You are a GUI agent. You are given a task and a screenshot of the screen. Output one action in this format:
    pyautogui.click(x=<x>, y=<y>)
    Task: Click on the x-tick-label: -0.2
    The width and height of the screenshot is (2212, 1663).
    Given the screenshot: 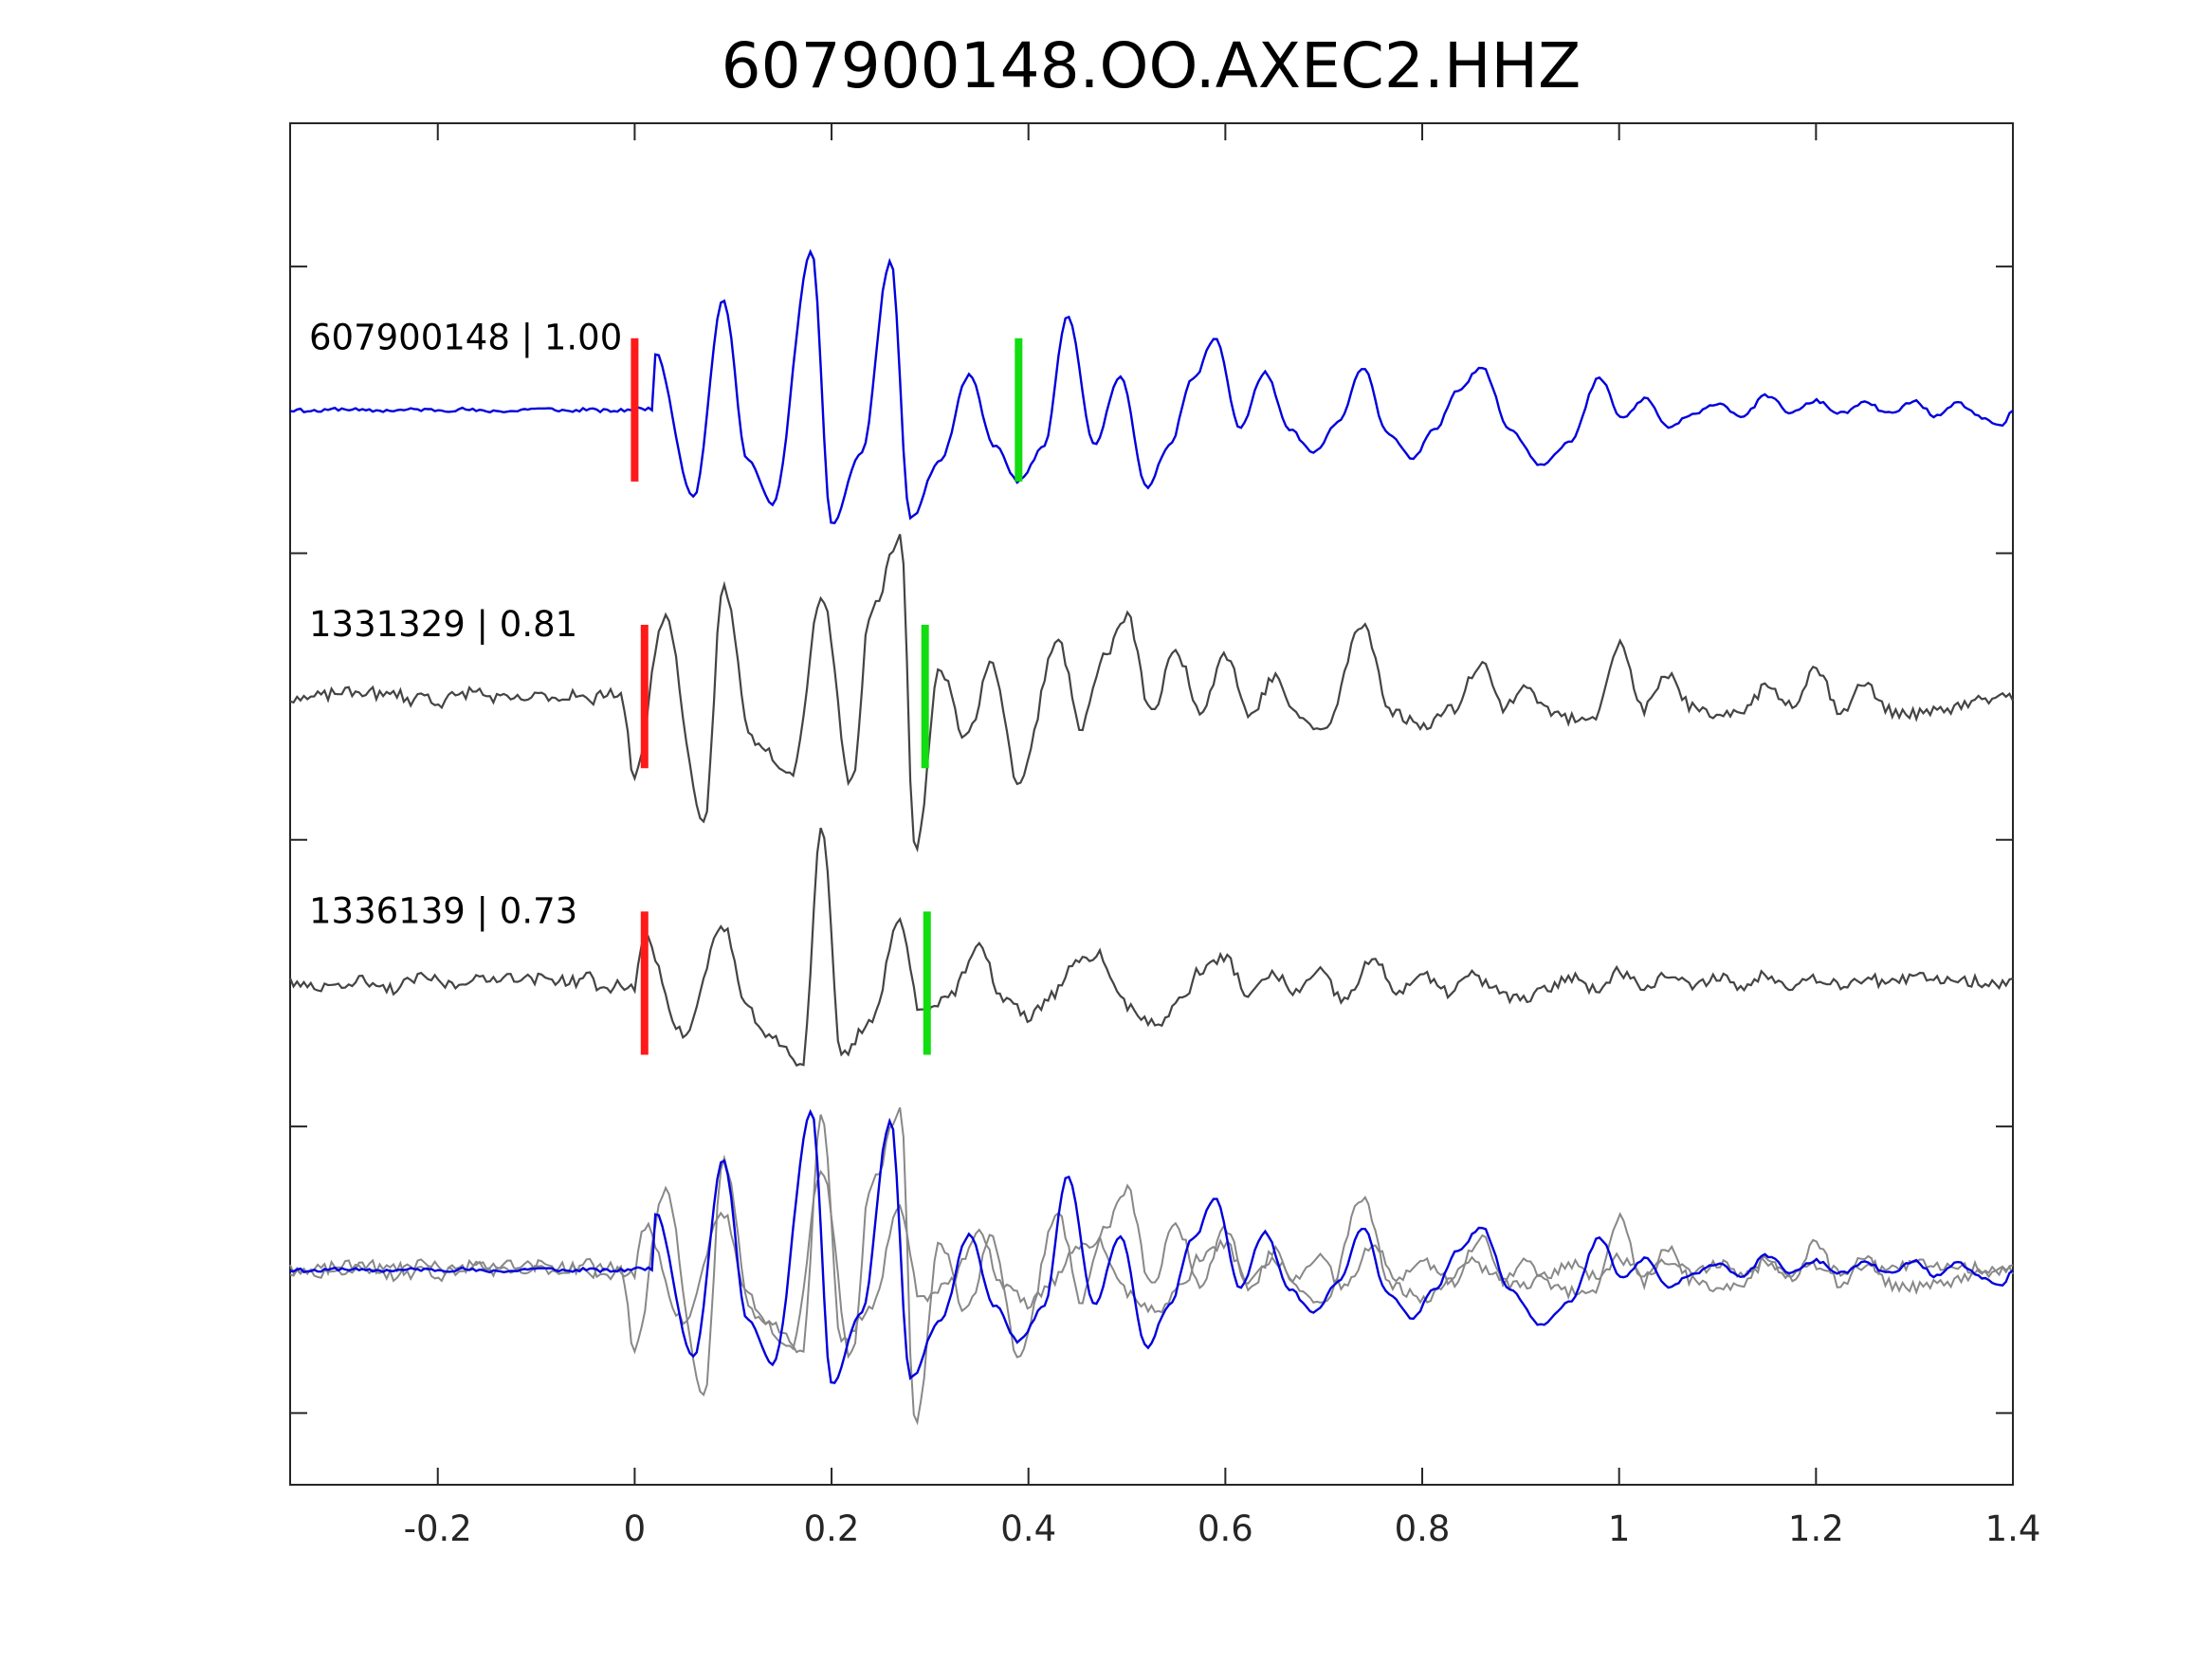 What is the action you would take?
    pyautogui.click(x=438, y=1529)
    